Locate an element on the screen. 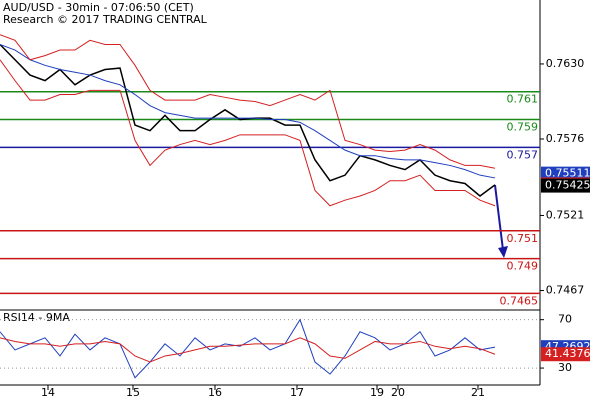 This screenshot has height=400, width=590. x-tick-label: 17 is located at coordinates (297, 392).